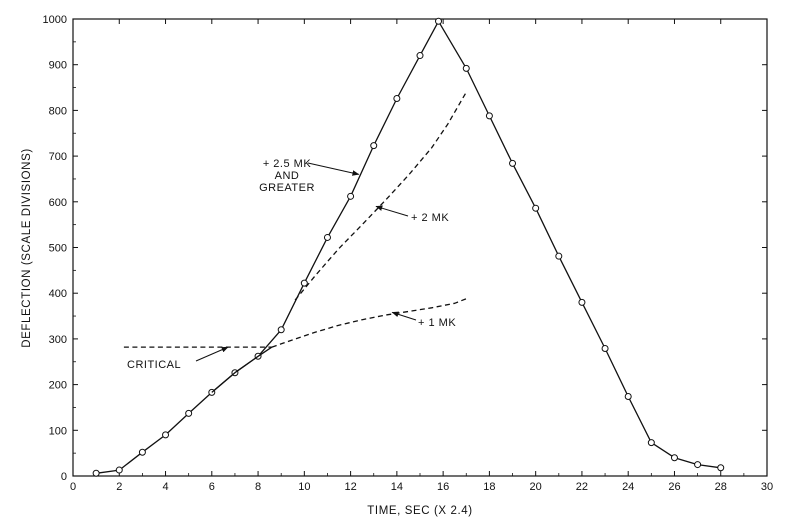 Image resolution: width=794 pixels, height=521 pixels. I want to click on series-line-connector, so click(242, 369).